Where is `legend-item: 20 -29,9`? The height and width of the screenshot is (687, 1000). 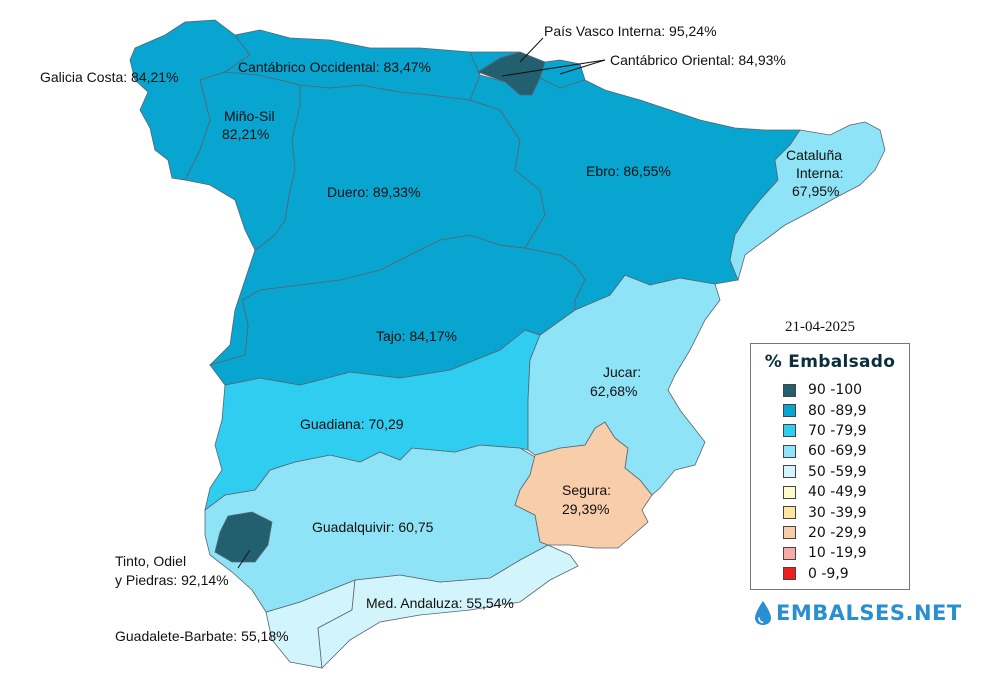
legend-item: 20 -29,9 is located at coordinates (846, 533).